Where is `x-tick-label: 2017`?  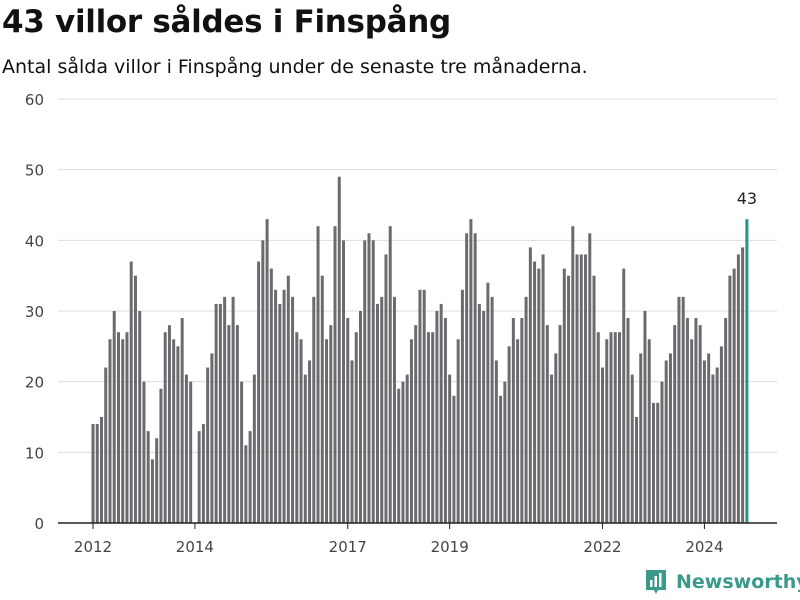 x-tick-label: 2017 is located at coordinates (348, 547).